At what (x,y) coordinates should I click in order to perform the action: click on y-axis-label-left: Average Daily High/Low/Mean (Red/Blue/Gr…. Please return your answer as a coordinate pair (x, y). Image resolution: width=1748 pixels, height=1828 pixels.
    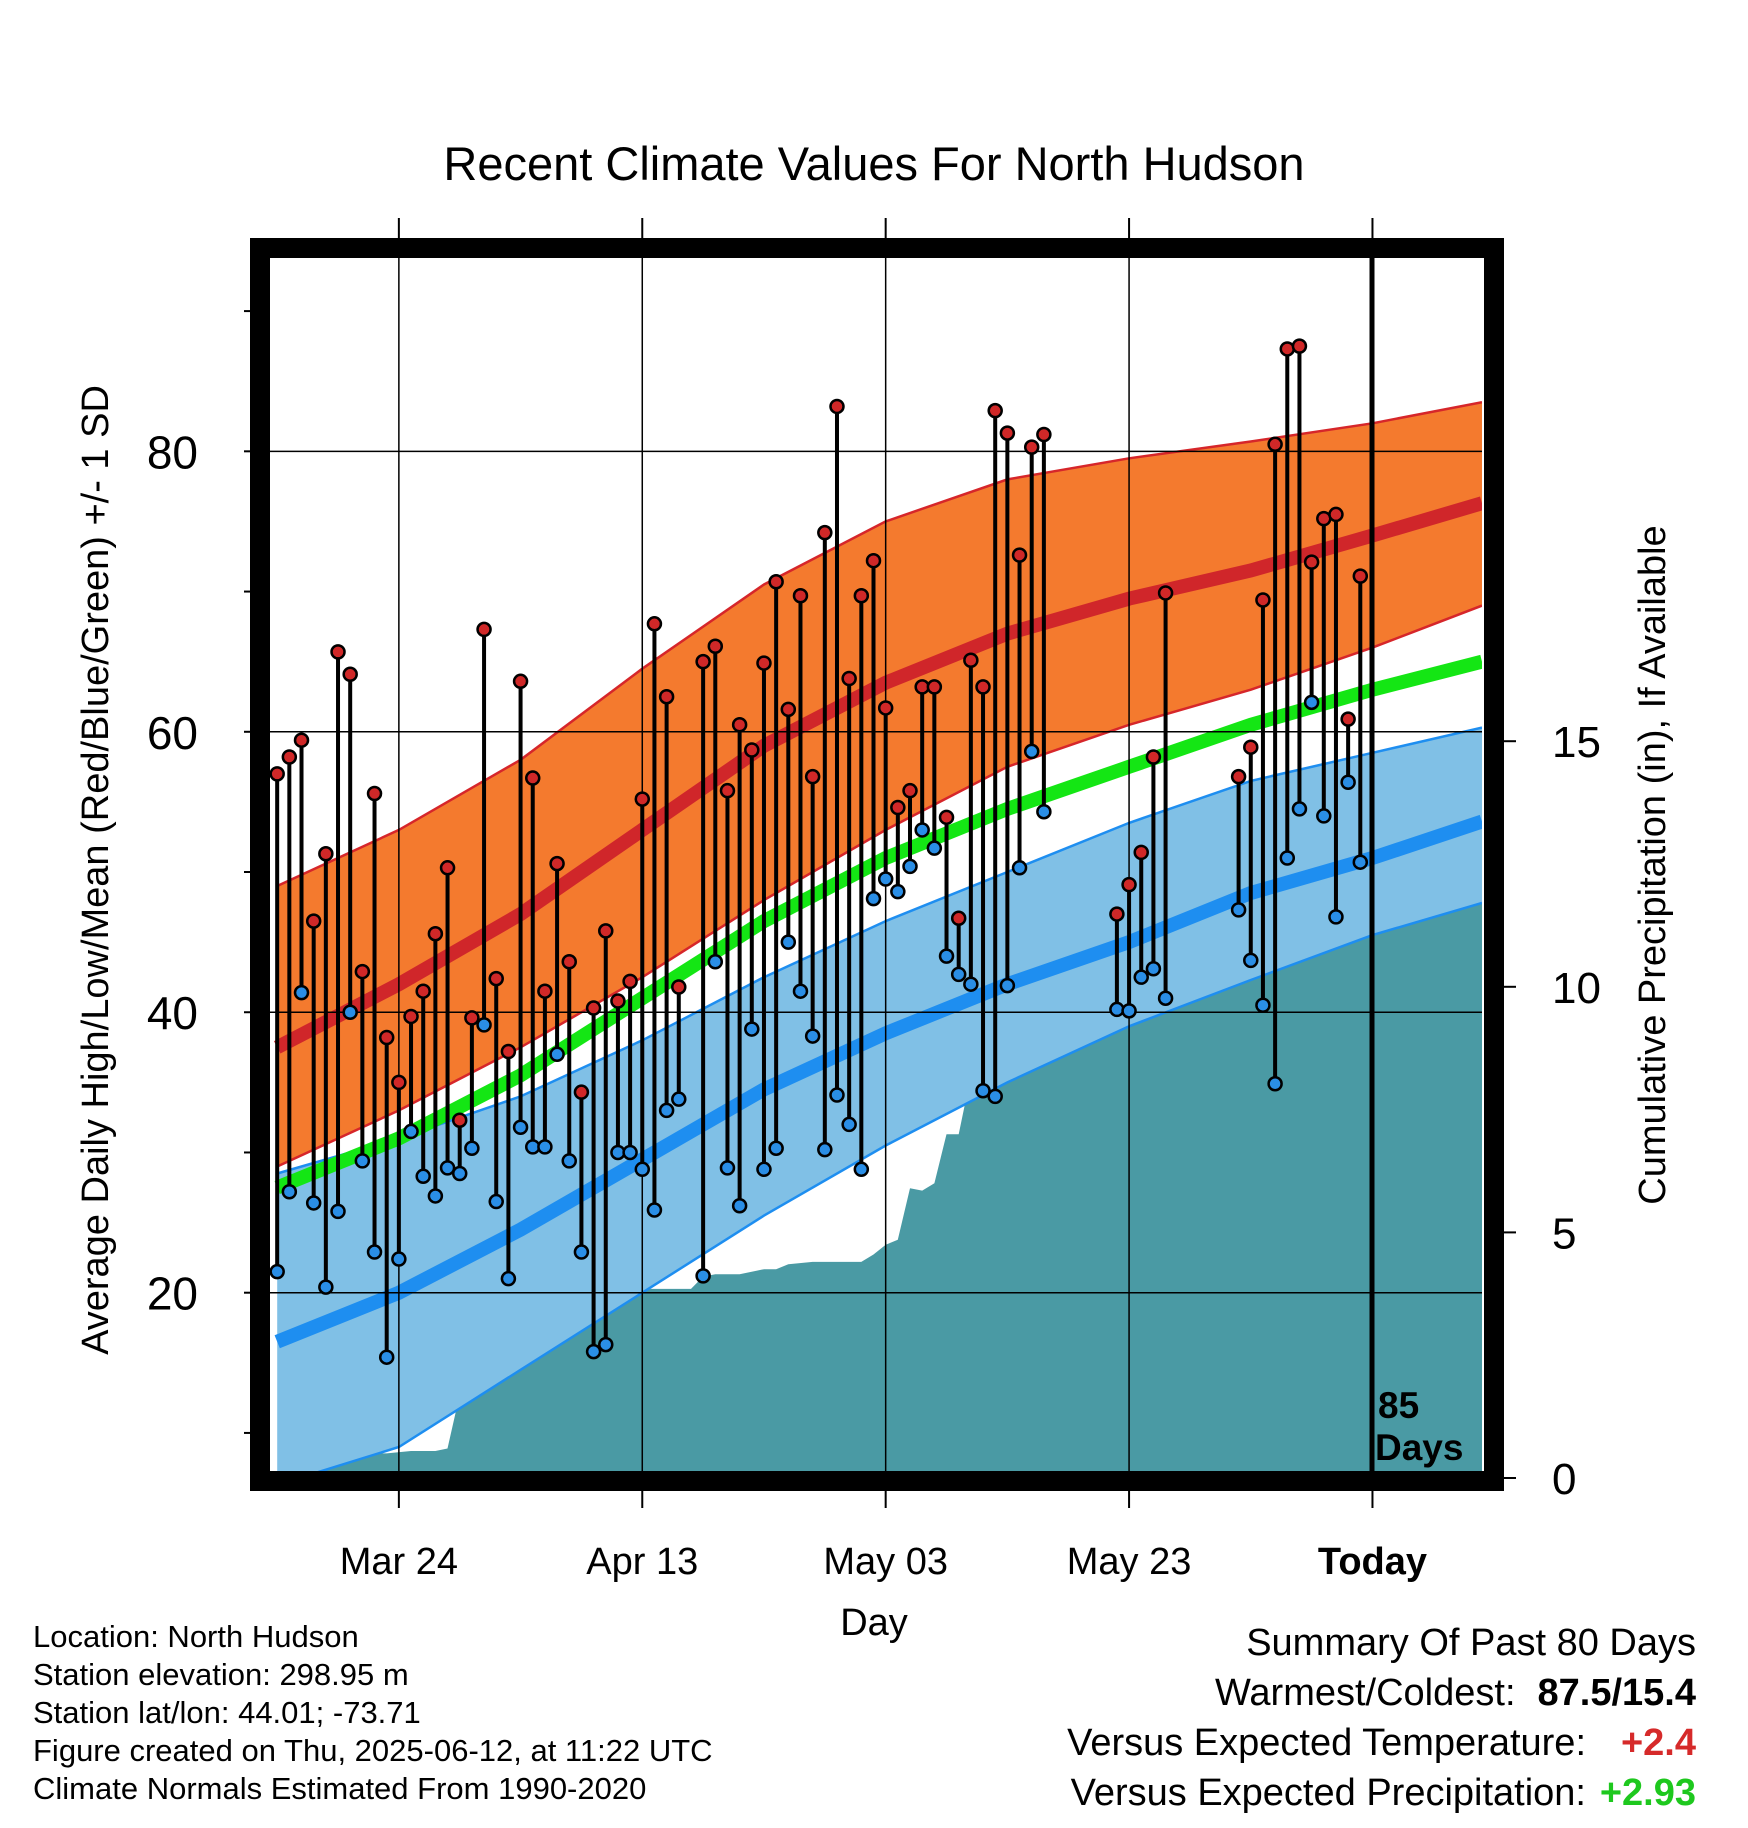
    Looking at the image, I should click on (96, 870).